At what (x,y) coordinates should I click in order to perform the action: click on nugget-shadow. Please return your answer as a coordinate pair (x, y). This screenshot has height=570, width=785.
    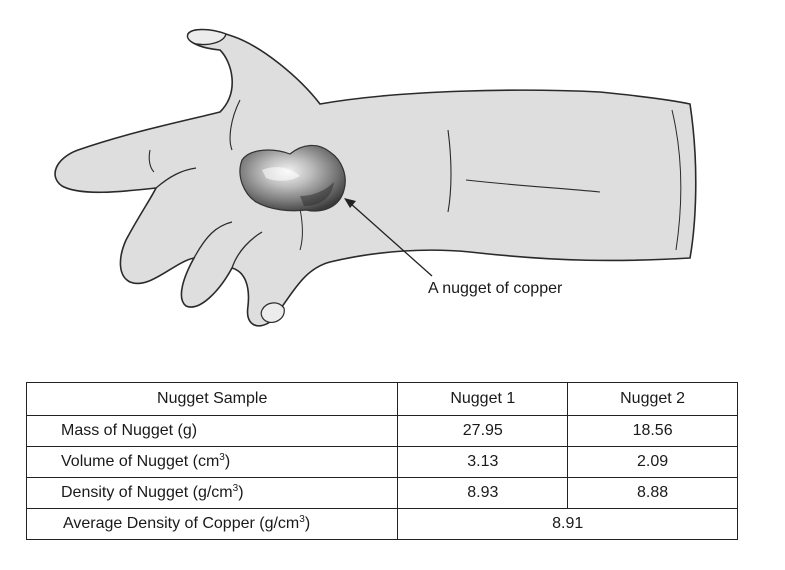
    Looking at the image, I should click on (317, 194).